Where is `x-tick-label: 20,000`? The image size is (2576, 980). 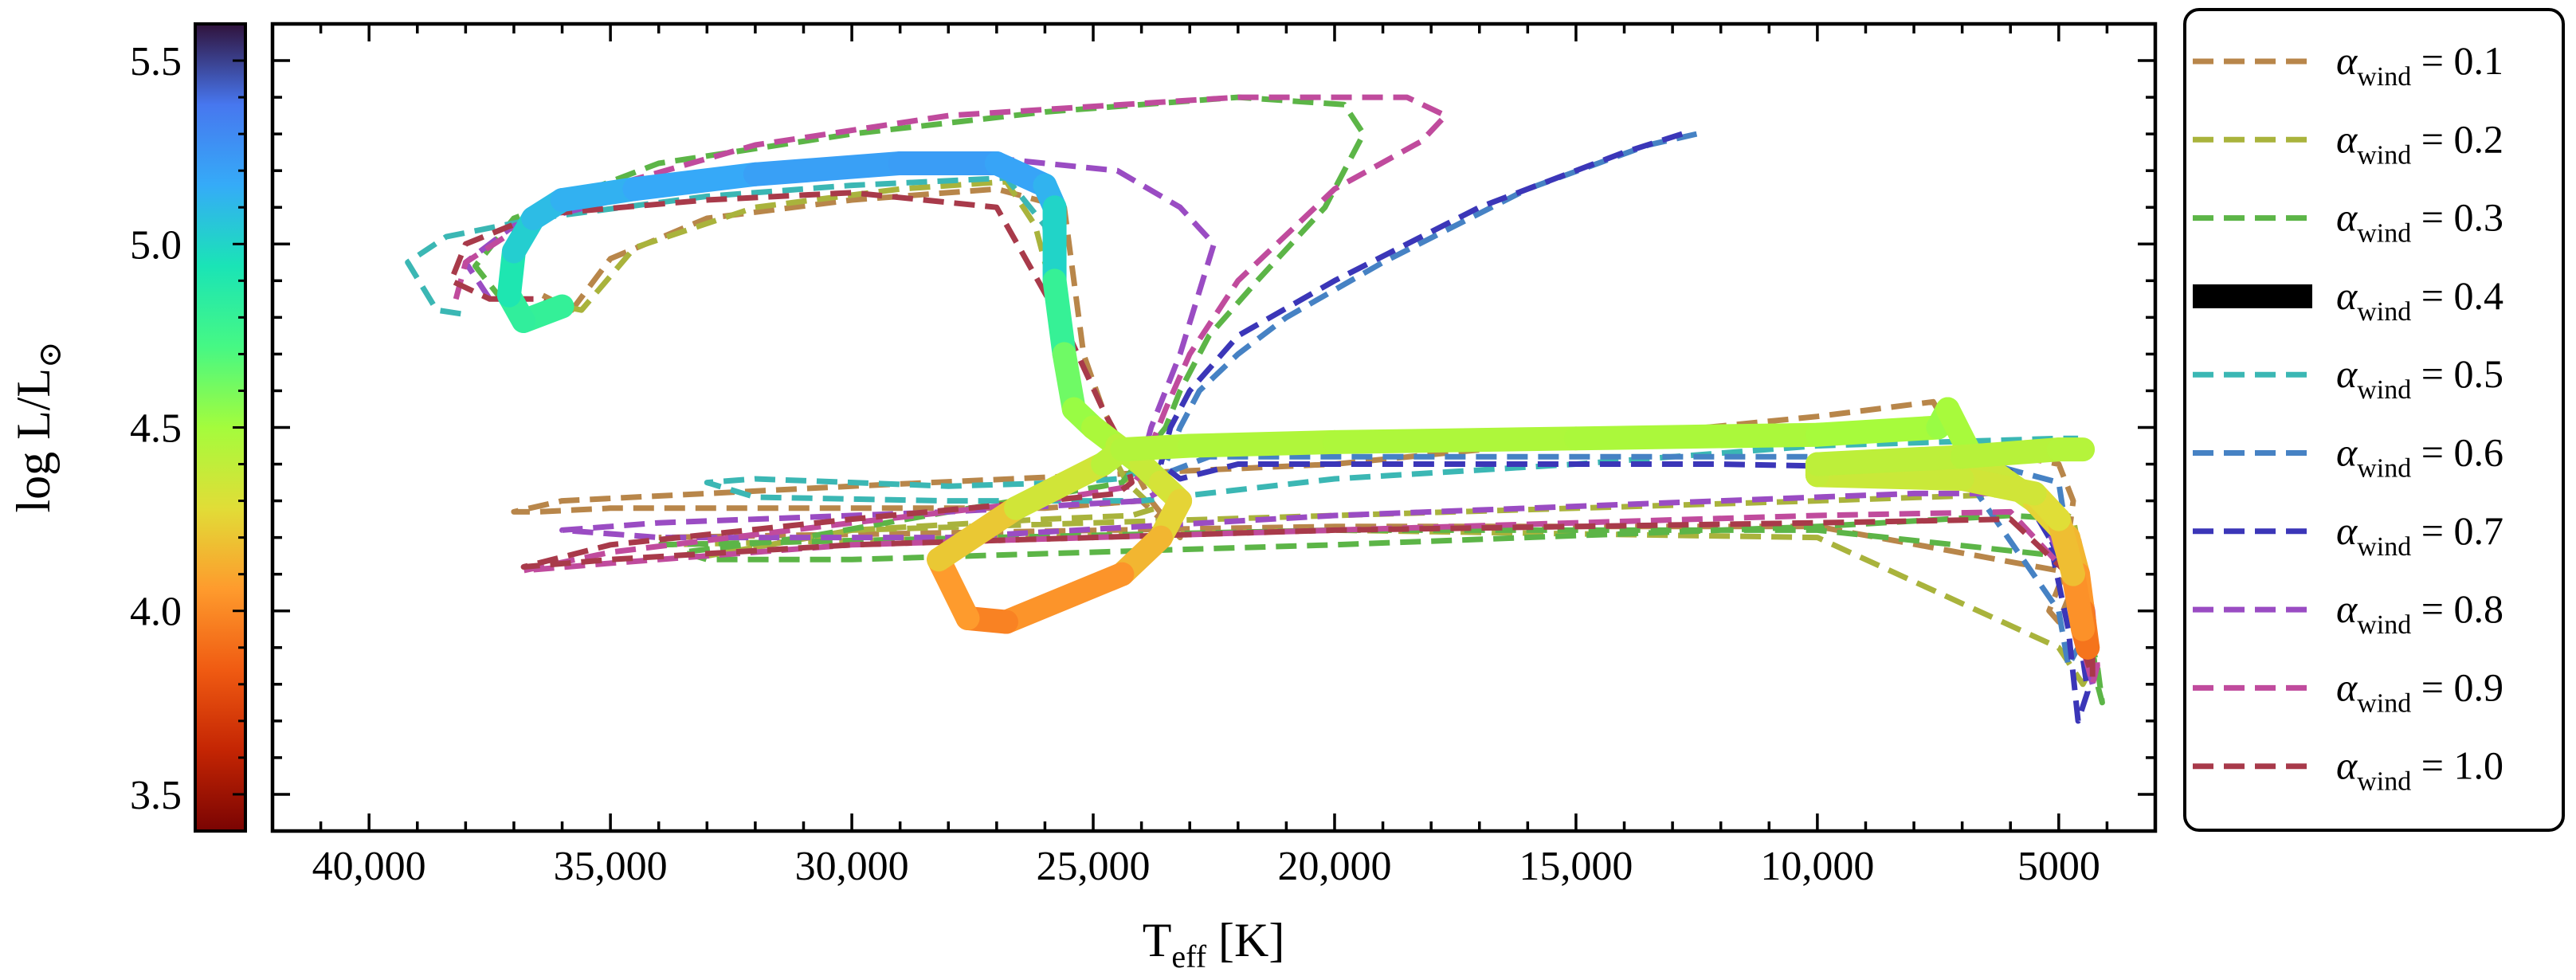 x-tick-label: 20,000 is located at coordinates (1334, 866).